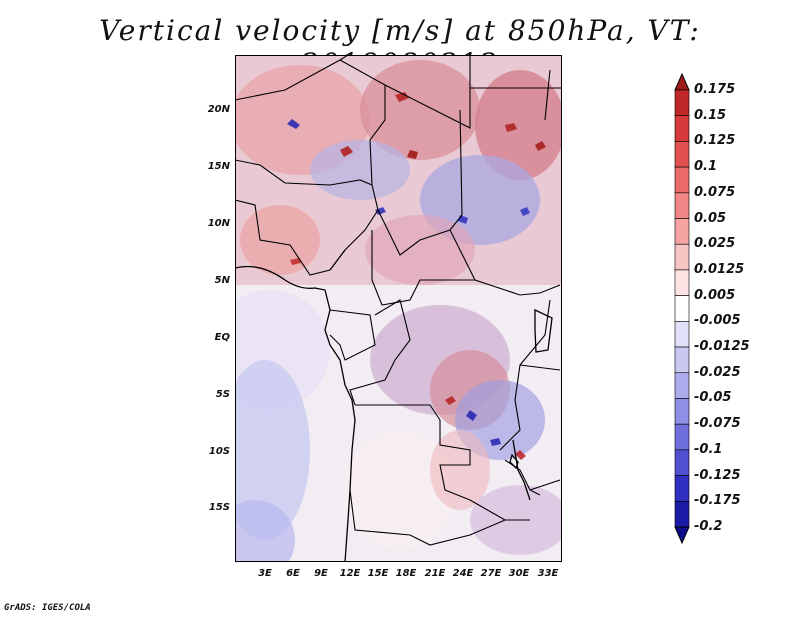 The height and width of the screenshot is (618, 800). What do you see at coordinates (713, 398) in the screenshot?
I see `colorbar-label: -0.05` at bounding box center [713, 398].